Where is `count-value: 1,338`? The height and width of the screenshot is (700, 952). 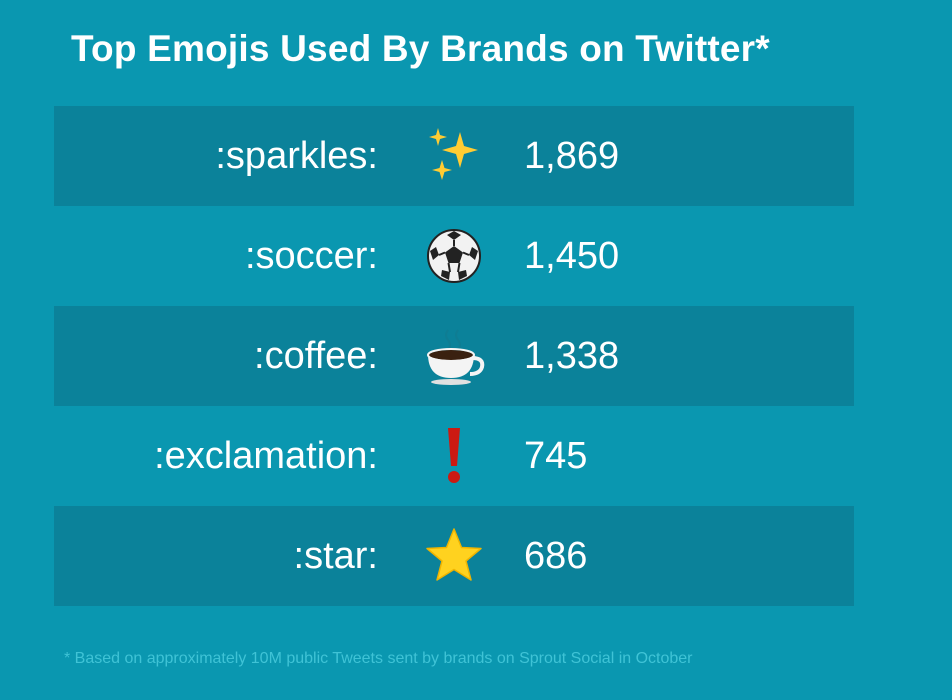 count-value: 1,338 is located at coordinates (572, 356).